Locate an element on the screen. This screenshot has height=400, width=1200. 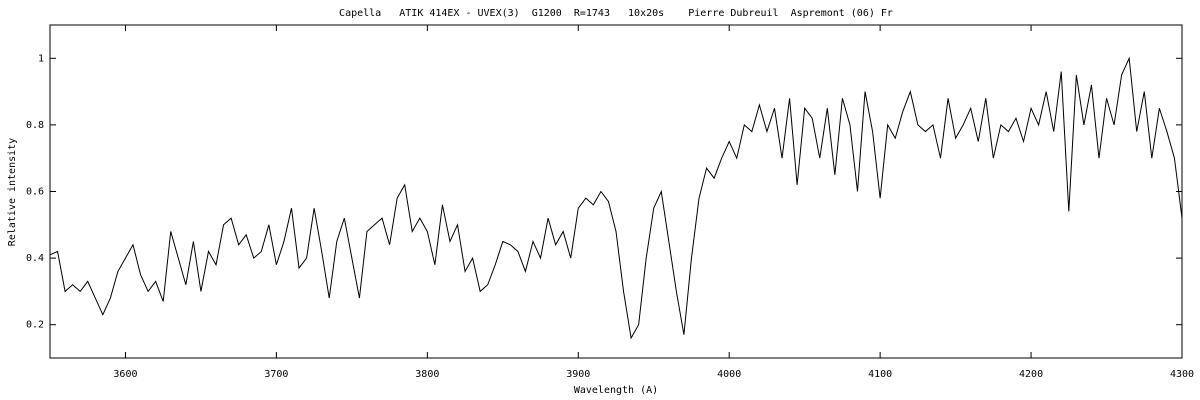
x-tick-label: 3900 is located at coordinates (578, 374).